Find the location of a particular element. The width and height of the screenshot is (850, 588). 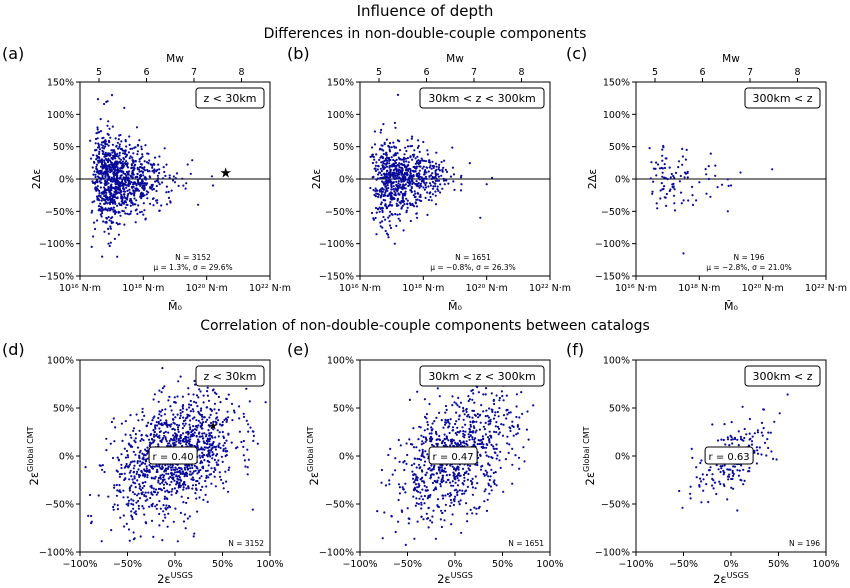

x-tick-label: 0% is located at coordinates (174, 564).